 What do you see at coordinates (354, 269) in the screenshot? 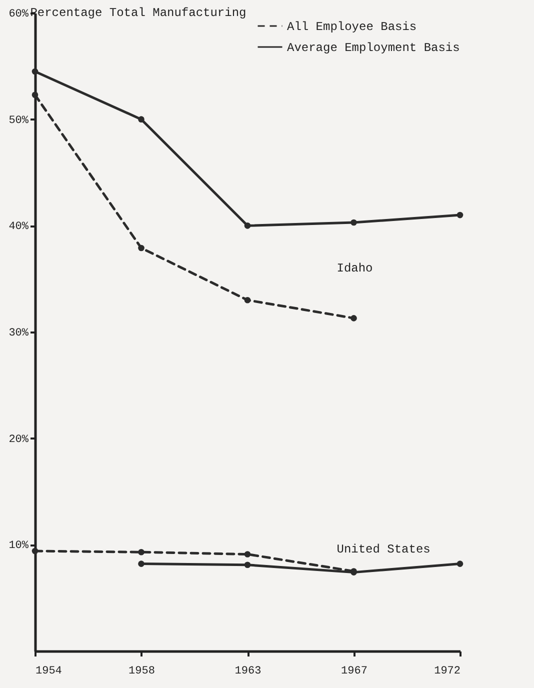
I see `annotation: Idaho` at bounding box center [354, 269].